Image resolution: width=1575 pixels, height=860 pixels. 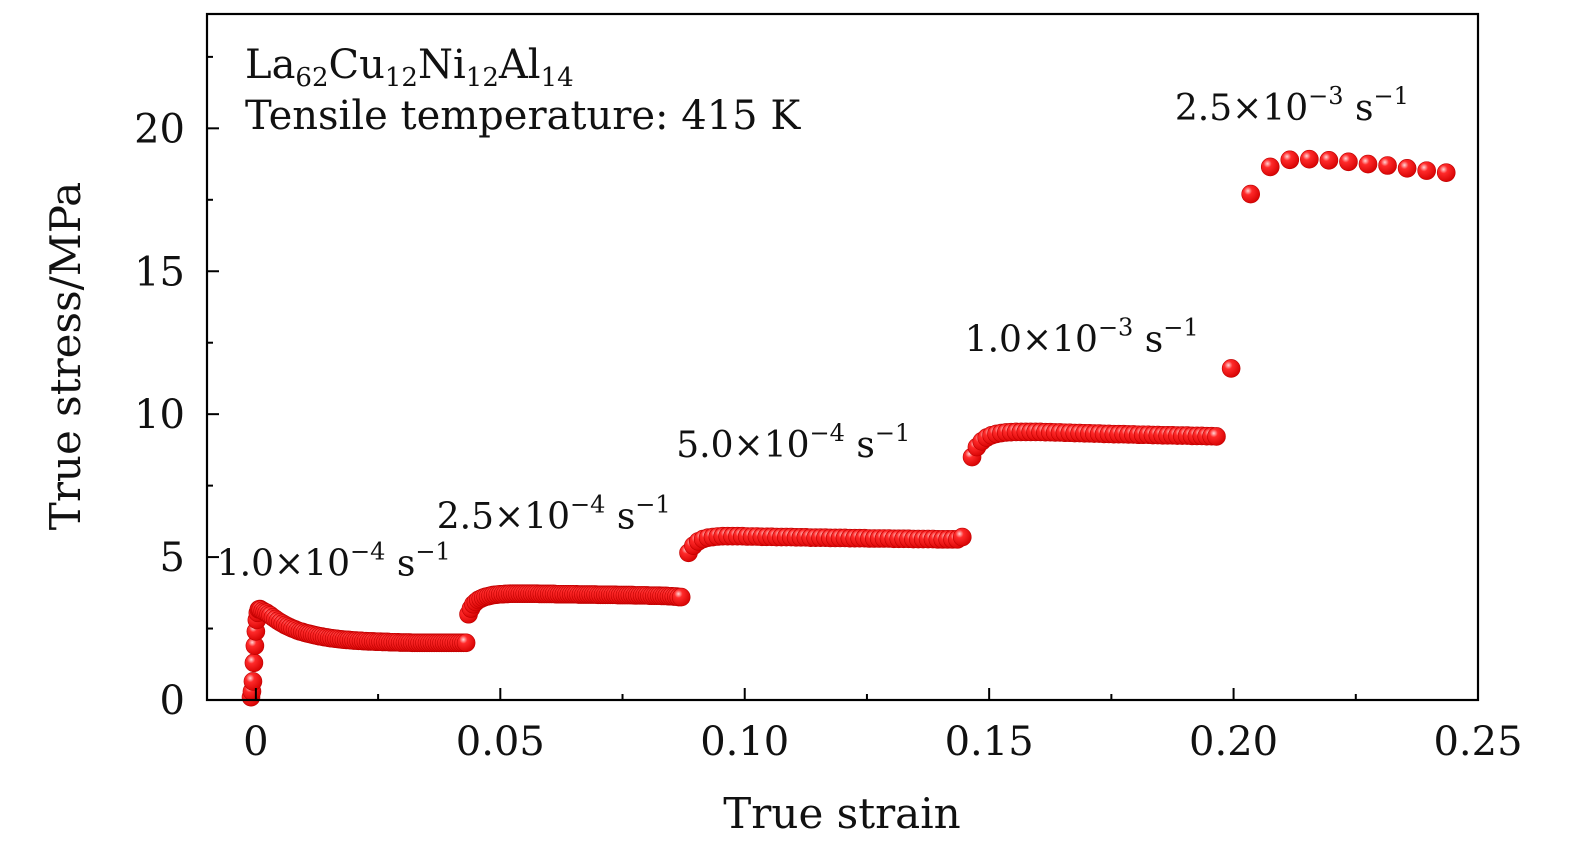 What do you see at coordinates (172, 701) in the screenshot?
I see `y-tick-label: 0` at bounding box center [172, 701].